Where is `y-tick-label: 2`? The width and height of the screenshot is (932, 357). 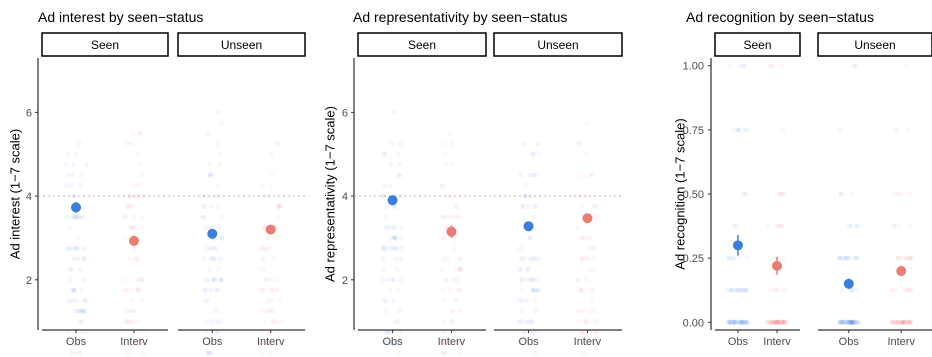 y-tick-label: 2 is located at coordinates (345, 281).